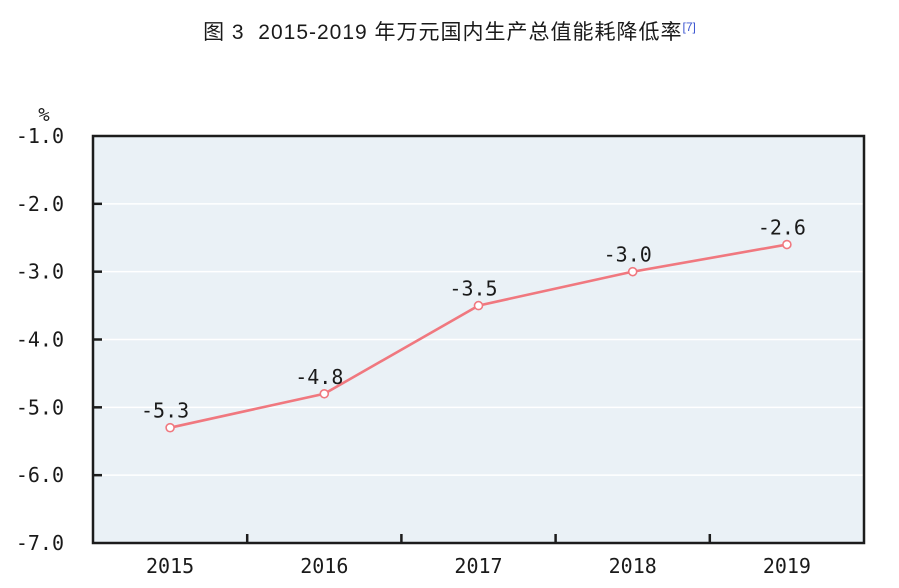 This screenshot has width=899, height=588. Describe the element at coordinates (628, 255) in the screenshot. I see `data-point-label: -3.0` at that location.